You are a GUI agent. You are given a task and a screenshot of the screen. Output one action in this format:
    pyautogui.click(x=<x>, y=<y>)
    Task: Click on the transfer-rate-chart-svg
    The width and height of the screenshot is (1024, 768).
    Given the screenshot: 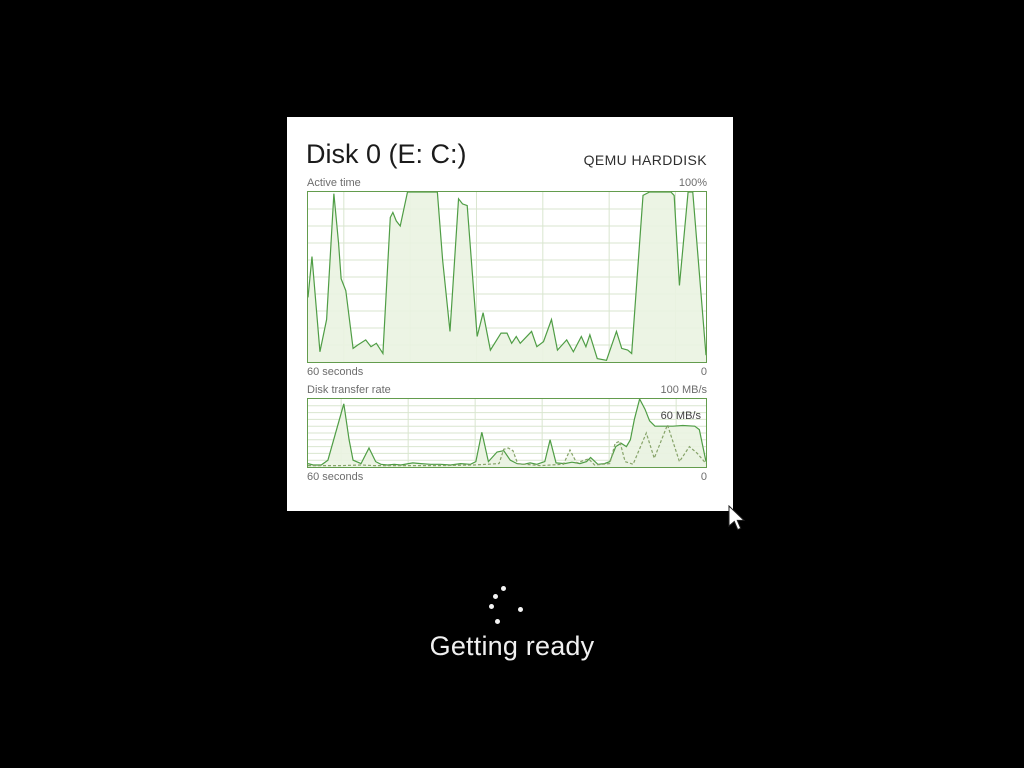 What is the action you would take?
    pyautogui.click(x=507, y=433)
    